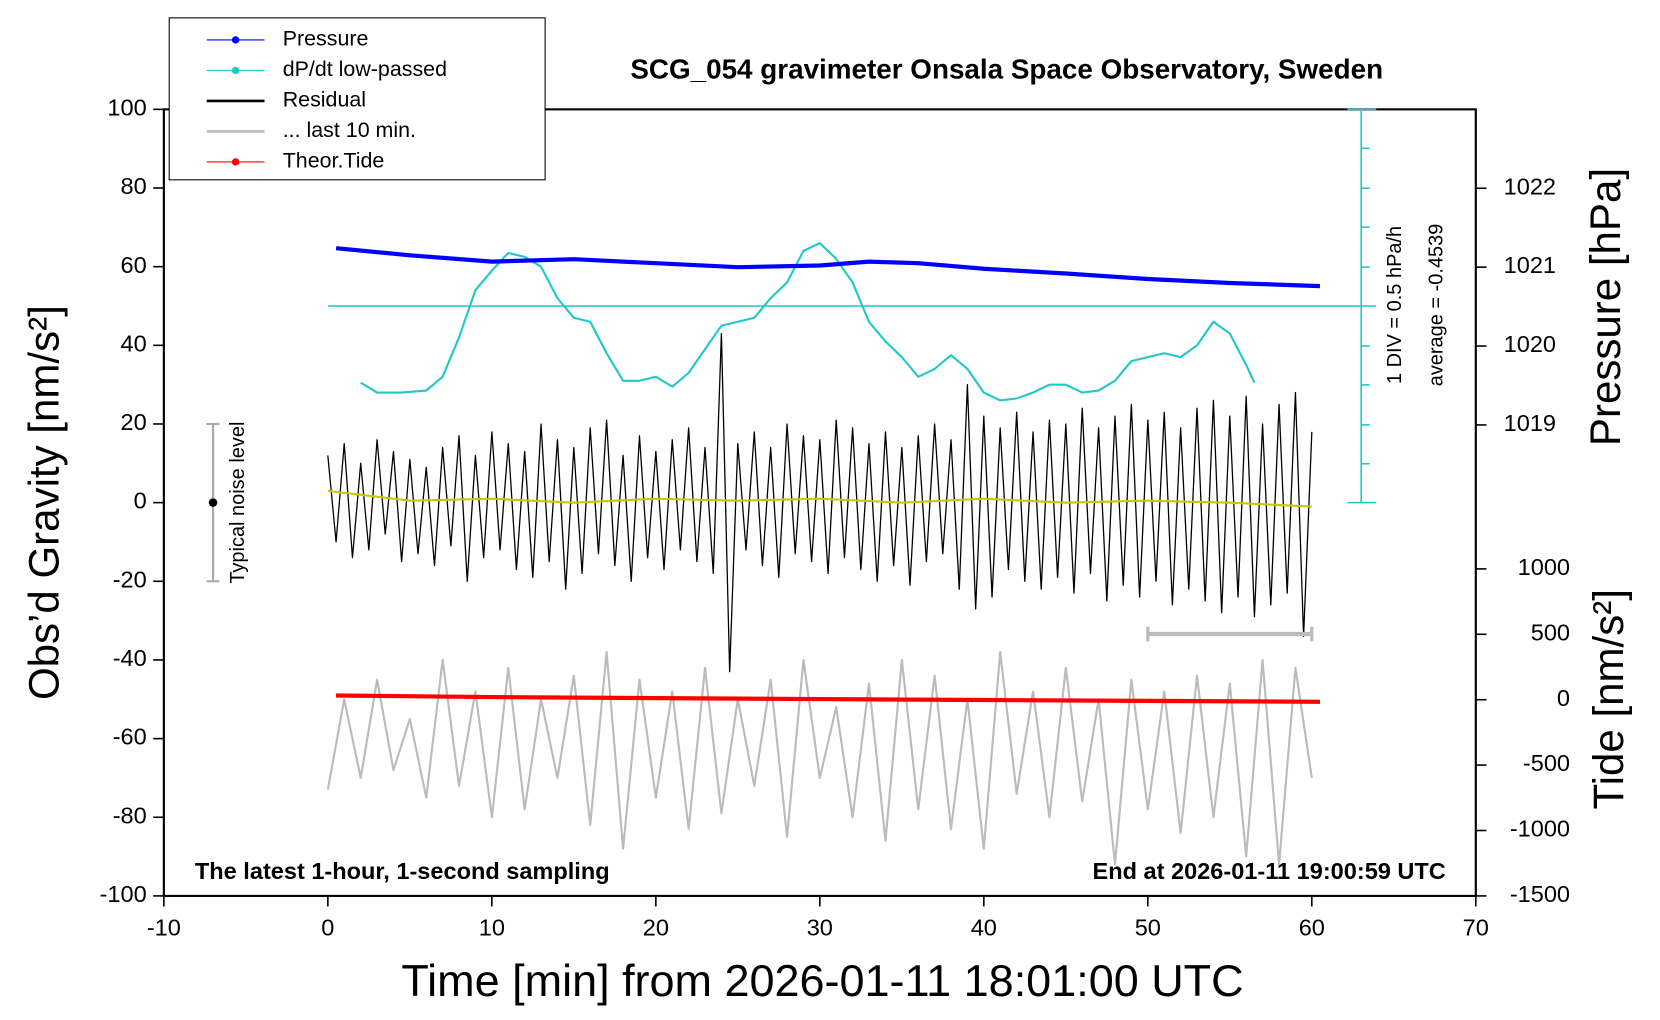  Describe the element at coordinates (1476, 928) in the screenshot. I see `x-tick-label: 70` at that location.